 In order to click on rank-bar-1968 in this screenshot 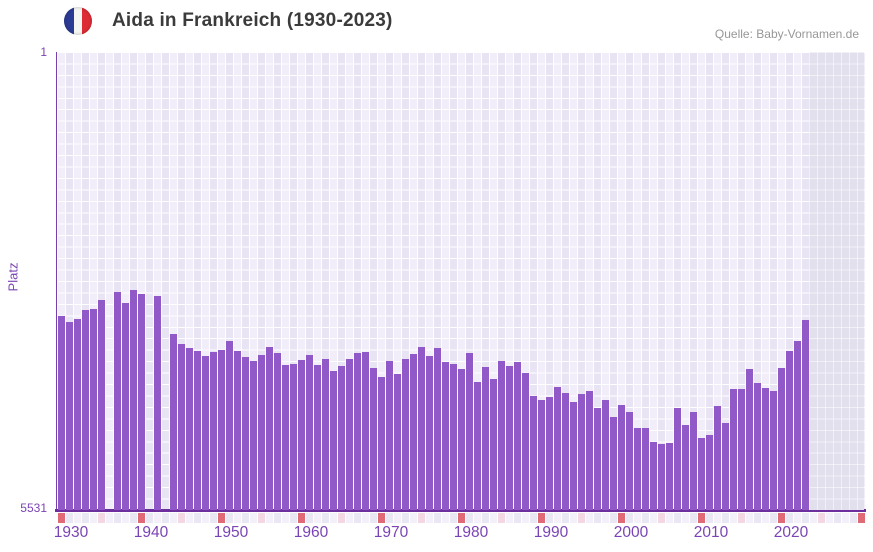, I will do `click(365, 431)`.